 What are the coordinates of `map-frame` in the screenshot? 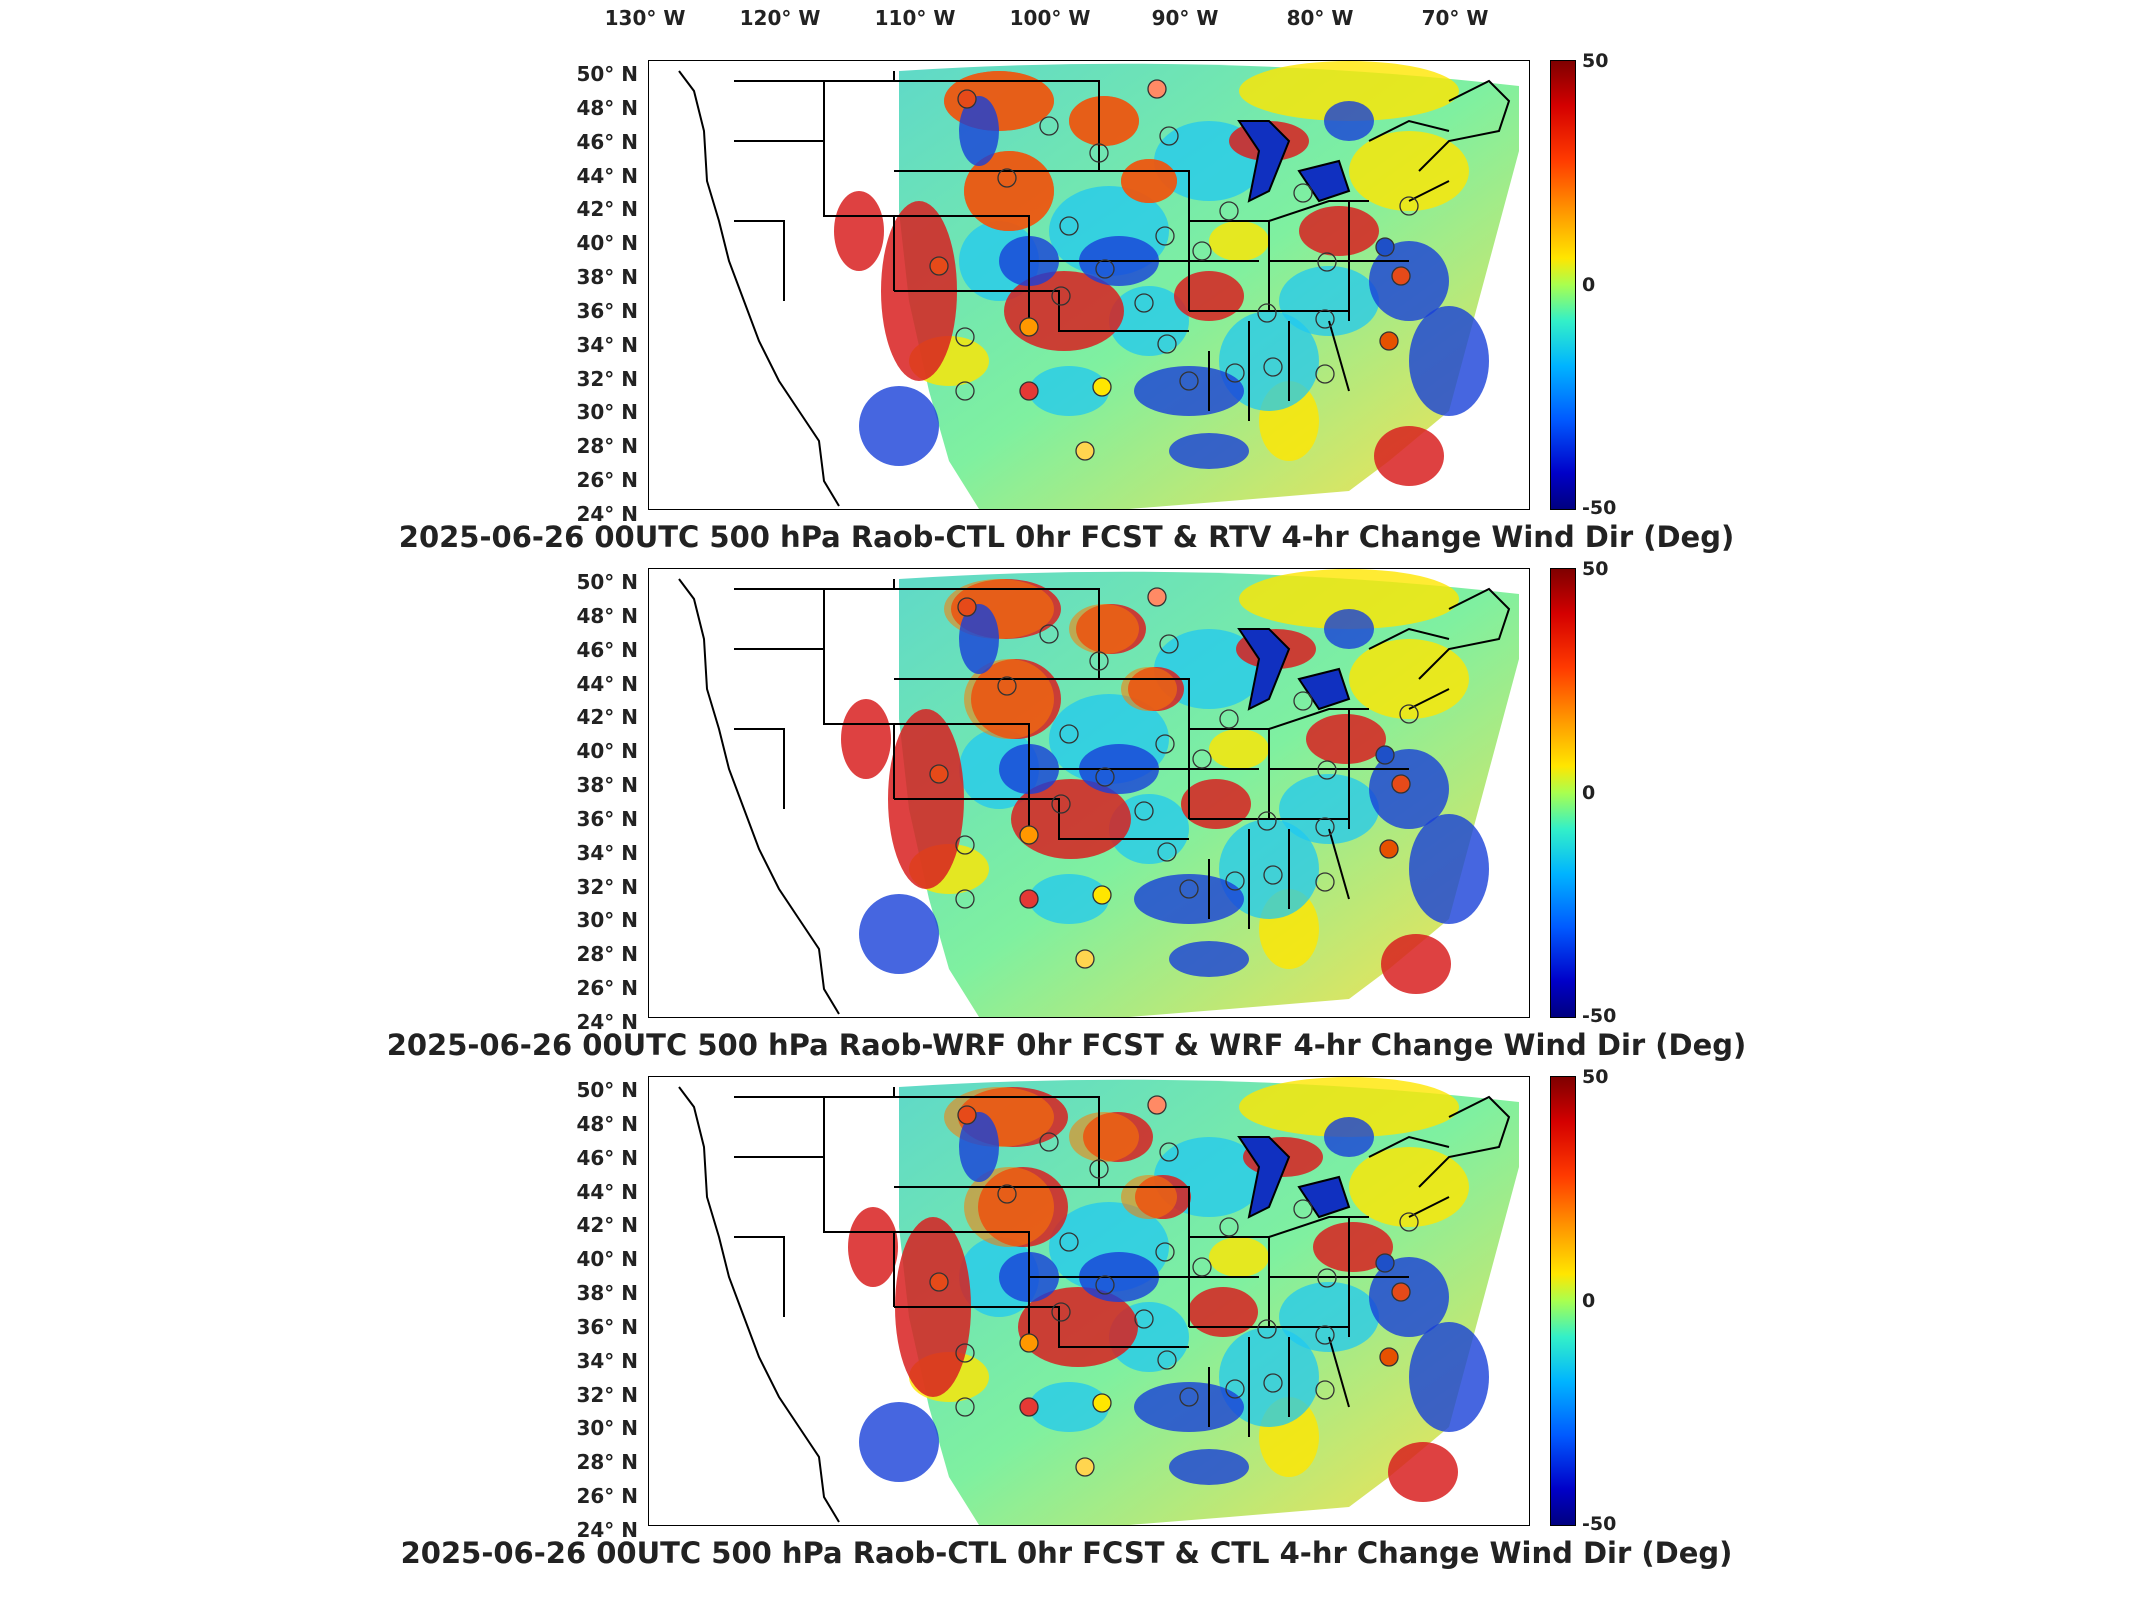 It's located at (1089, 1301).